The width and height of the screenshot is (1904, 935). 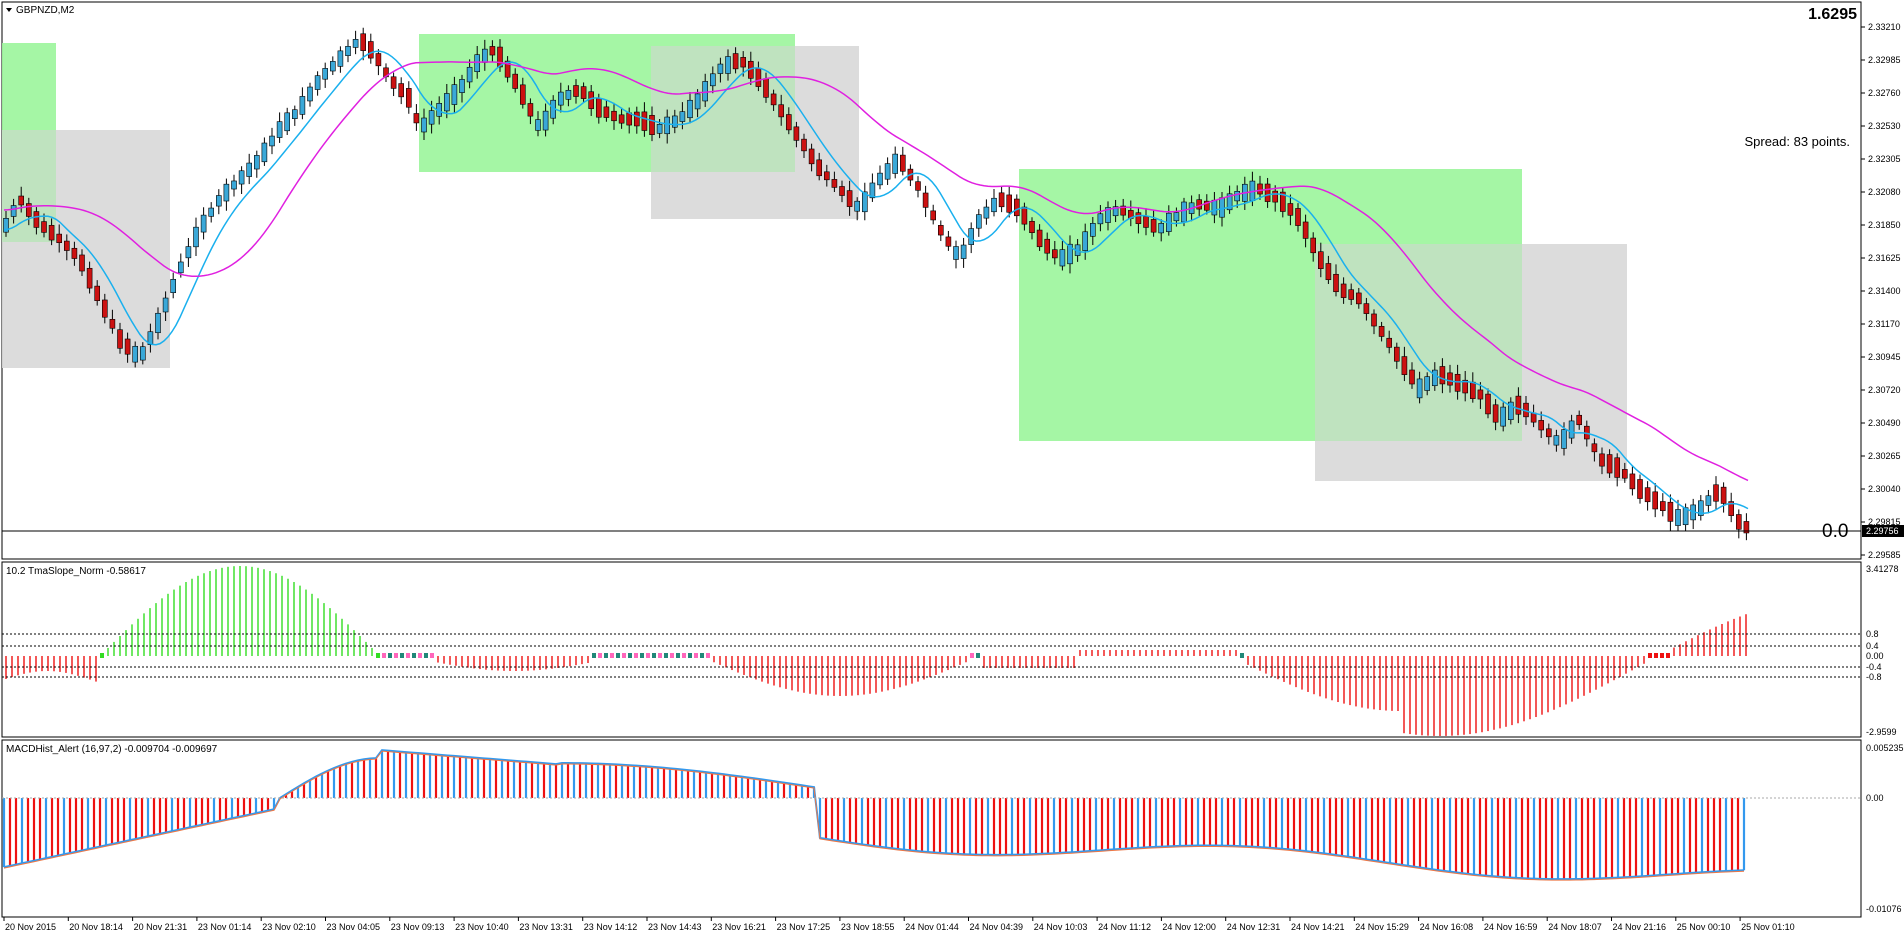 What do you see at coordinates (1872, 634) in the screenshot?
I see `tma-tick-label: 0.8` at bounding box center [1872, 634].